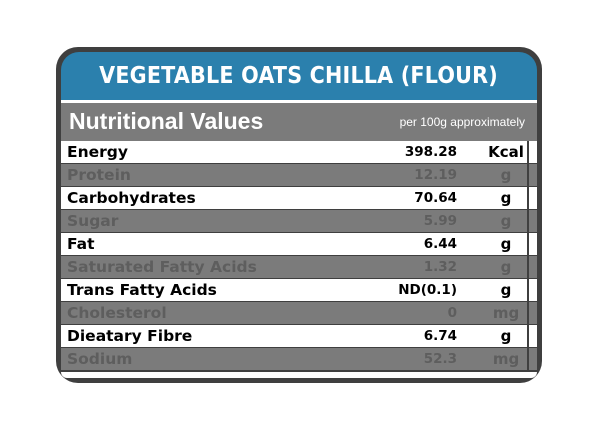 The width and height of the screenshot is (600, 432). Describe the element at coordinates (430, 152) in the screenshot. I see `nutrient-value: 398.28` at that location.